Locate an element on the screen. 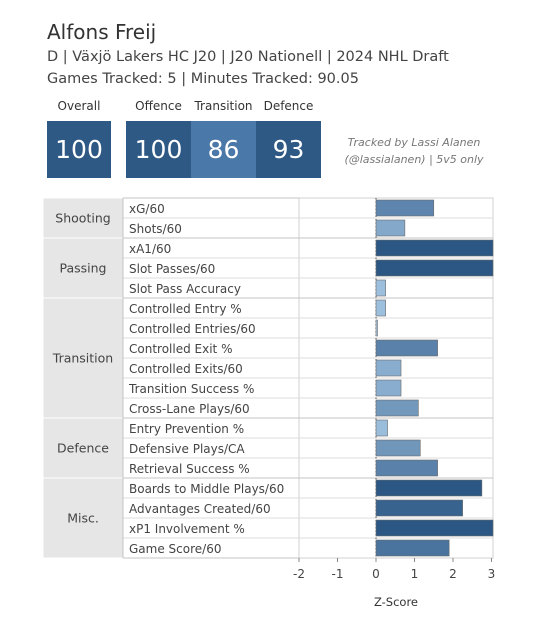  metric-label-shots-60: Shots/60 is located at coordinates (155, 229).